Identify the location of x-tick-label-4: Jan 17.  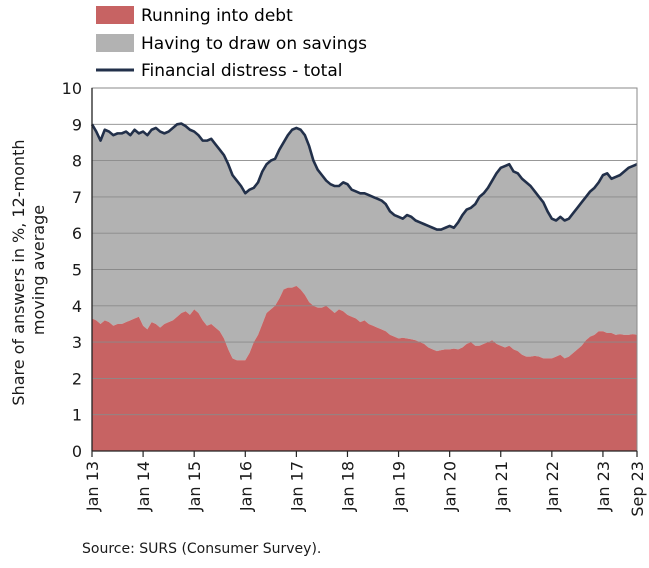
(296, 486).